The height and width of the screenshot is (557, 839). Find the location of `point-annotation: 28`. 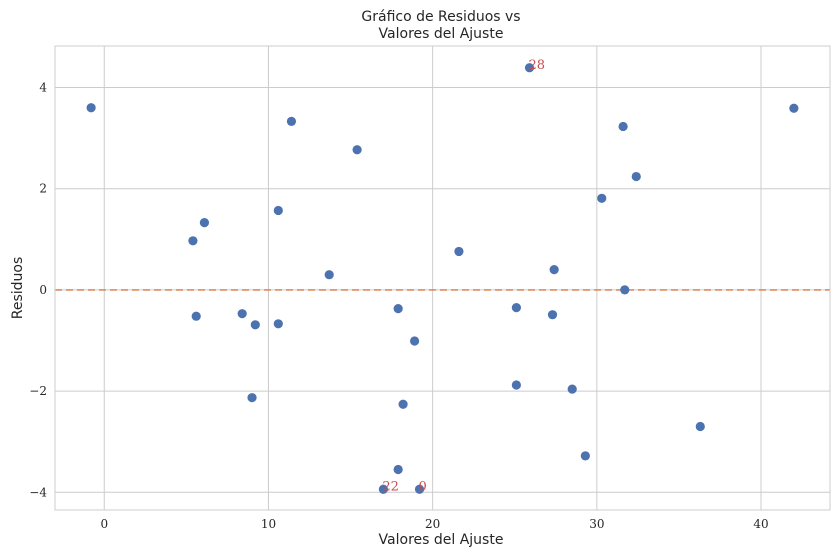

point-annotation: 28 is located at coordinates (537, 65).